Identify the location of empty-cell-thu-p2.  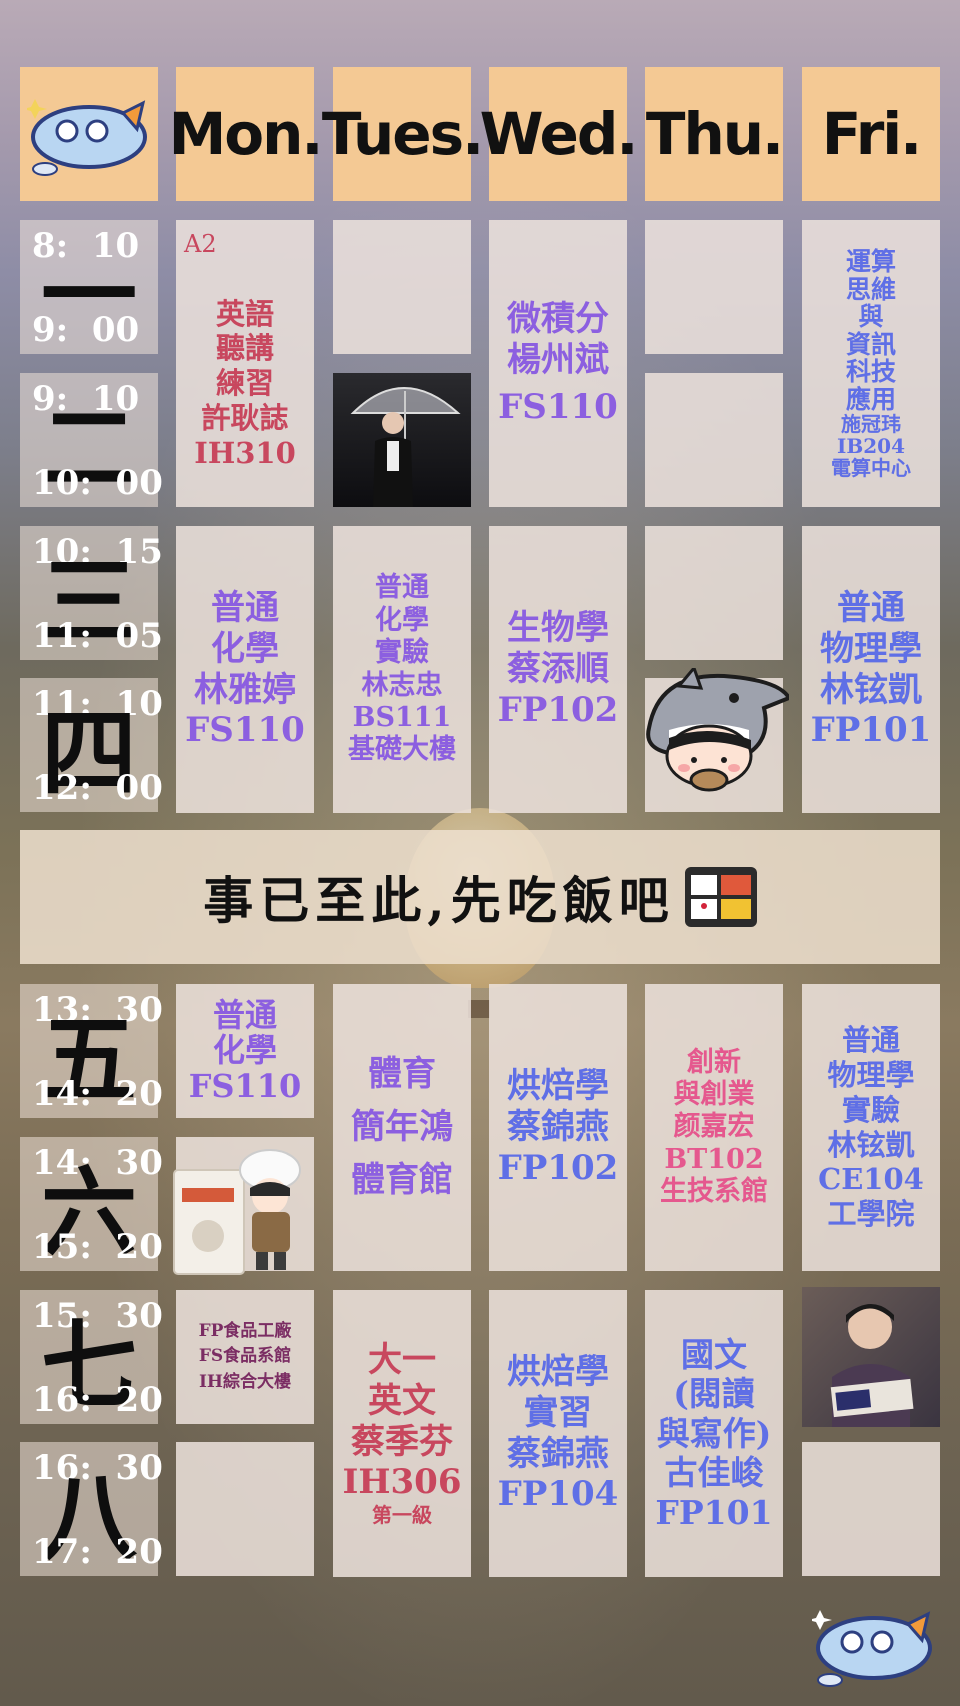
(714, 440).